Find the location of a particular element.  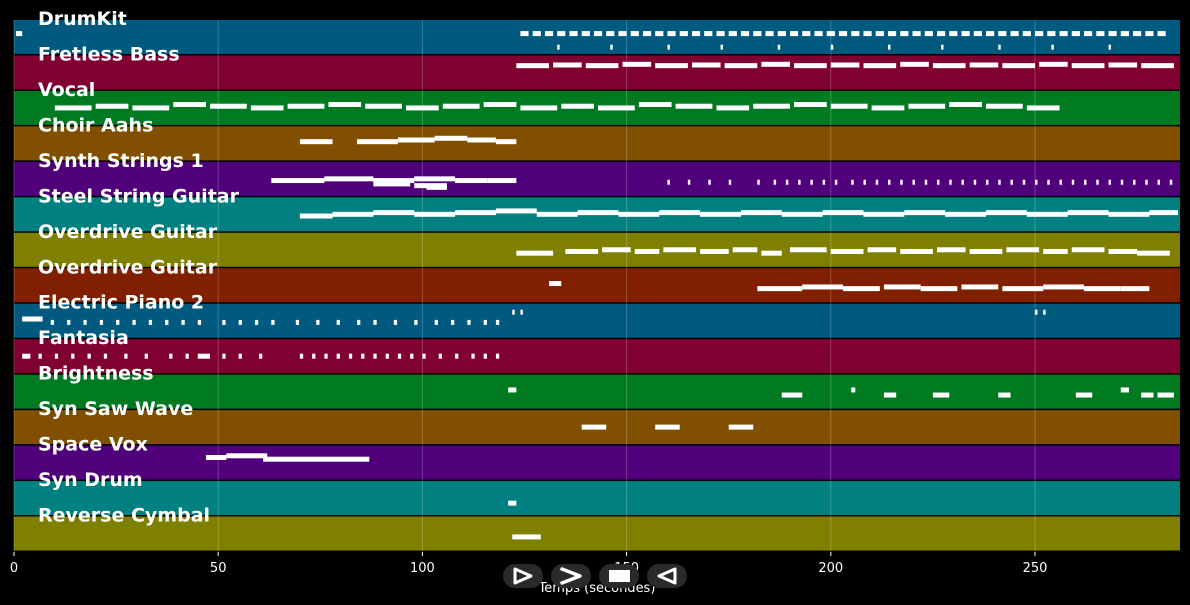

forward-button is located at coordinates (571, 576).